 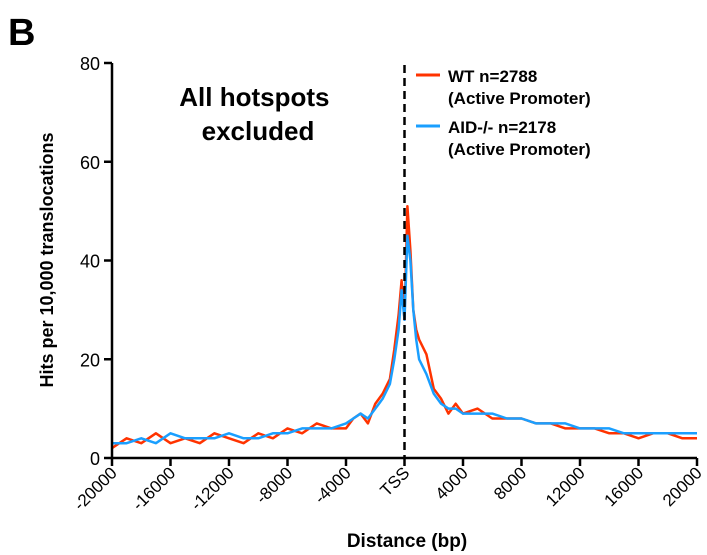 I want to click on legend-label-aid: AID-/- n=2178, so click(x=502, y=127).